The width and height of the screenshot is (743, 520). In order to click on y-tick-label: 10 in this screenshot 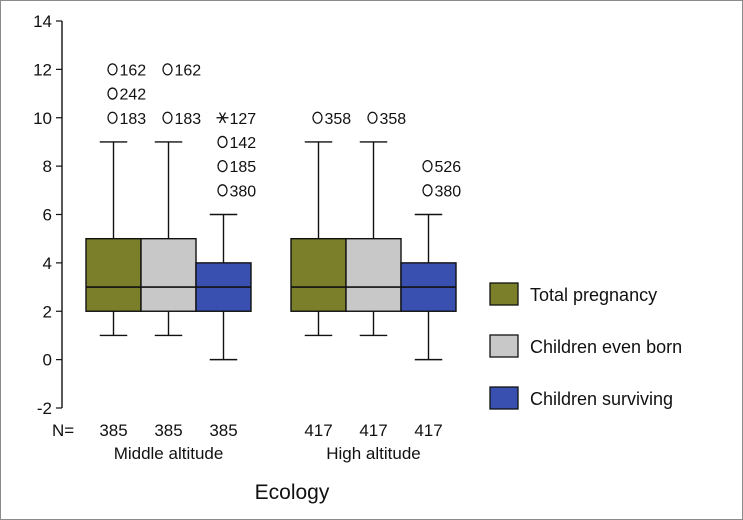, I will do `click(42, 118)`.